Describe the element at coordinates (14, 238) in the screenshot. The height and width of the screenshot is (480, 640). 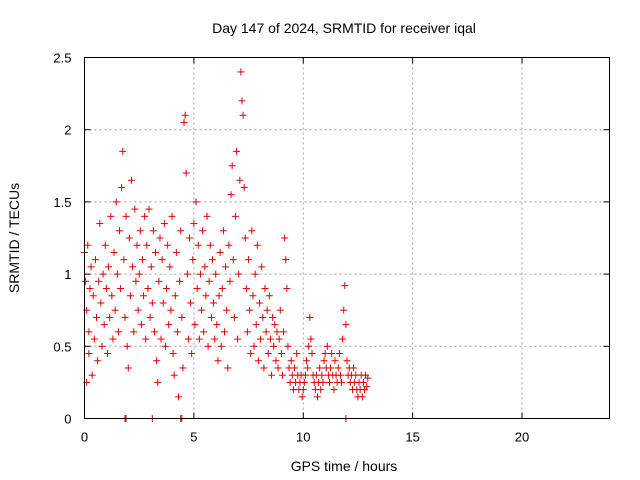
I see `y-axis-label: SRMTID / TECUs` at that location.